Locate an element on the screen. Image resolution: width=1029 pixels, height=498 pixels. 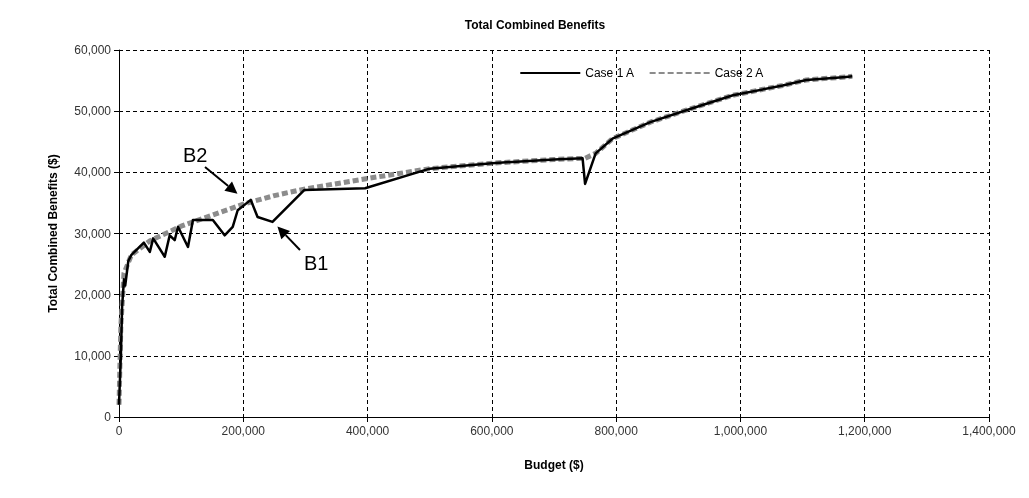
x-tick-label: 600,000 is located at coordinates (492, 431).